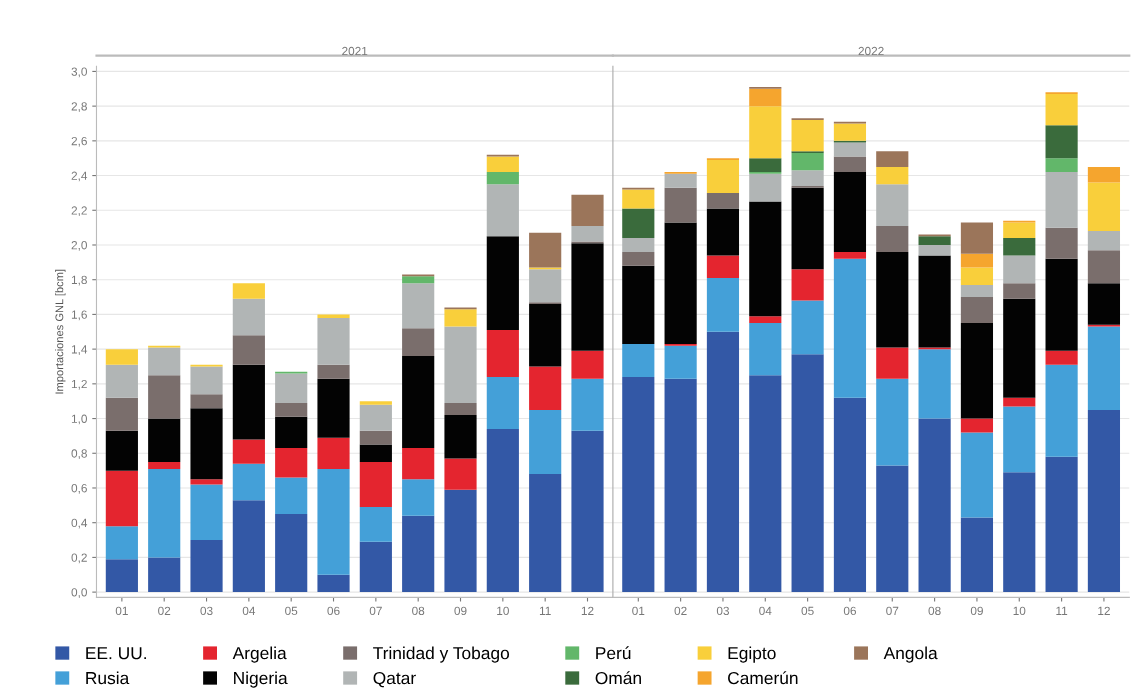 The height and width of the screenshot is (697, 1135). What do you see at coordinates (871, 51) in the screenshot?
I see `chart-title: 2022` at bounding box center [871, 51].